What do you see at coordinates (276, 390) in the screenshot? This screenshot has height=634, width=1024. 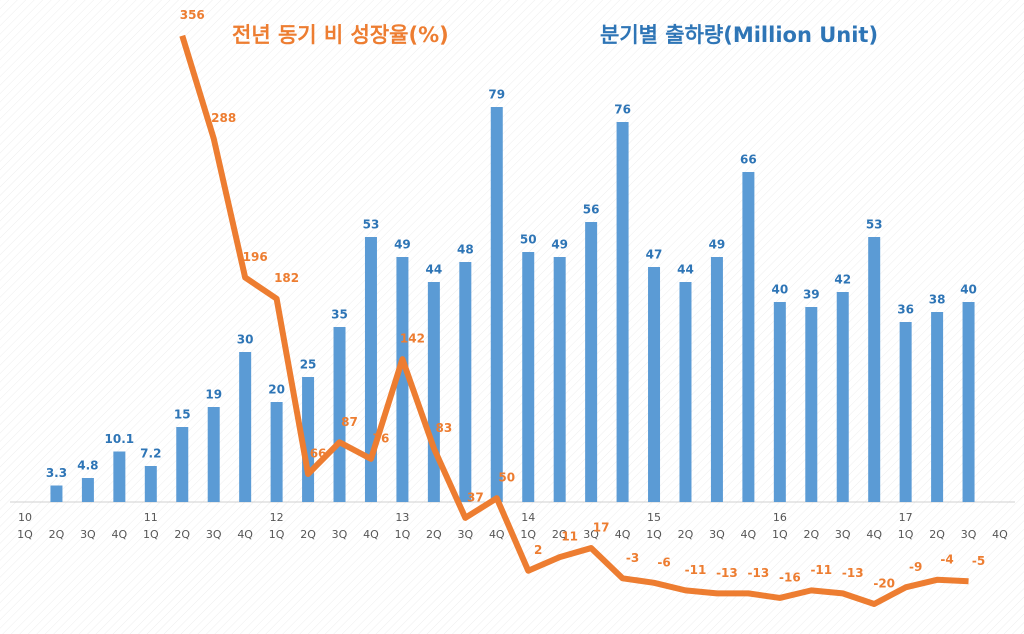 I see `bar-value-label: 20` at bounding box center [276, 390].